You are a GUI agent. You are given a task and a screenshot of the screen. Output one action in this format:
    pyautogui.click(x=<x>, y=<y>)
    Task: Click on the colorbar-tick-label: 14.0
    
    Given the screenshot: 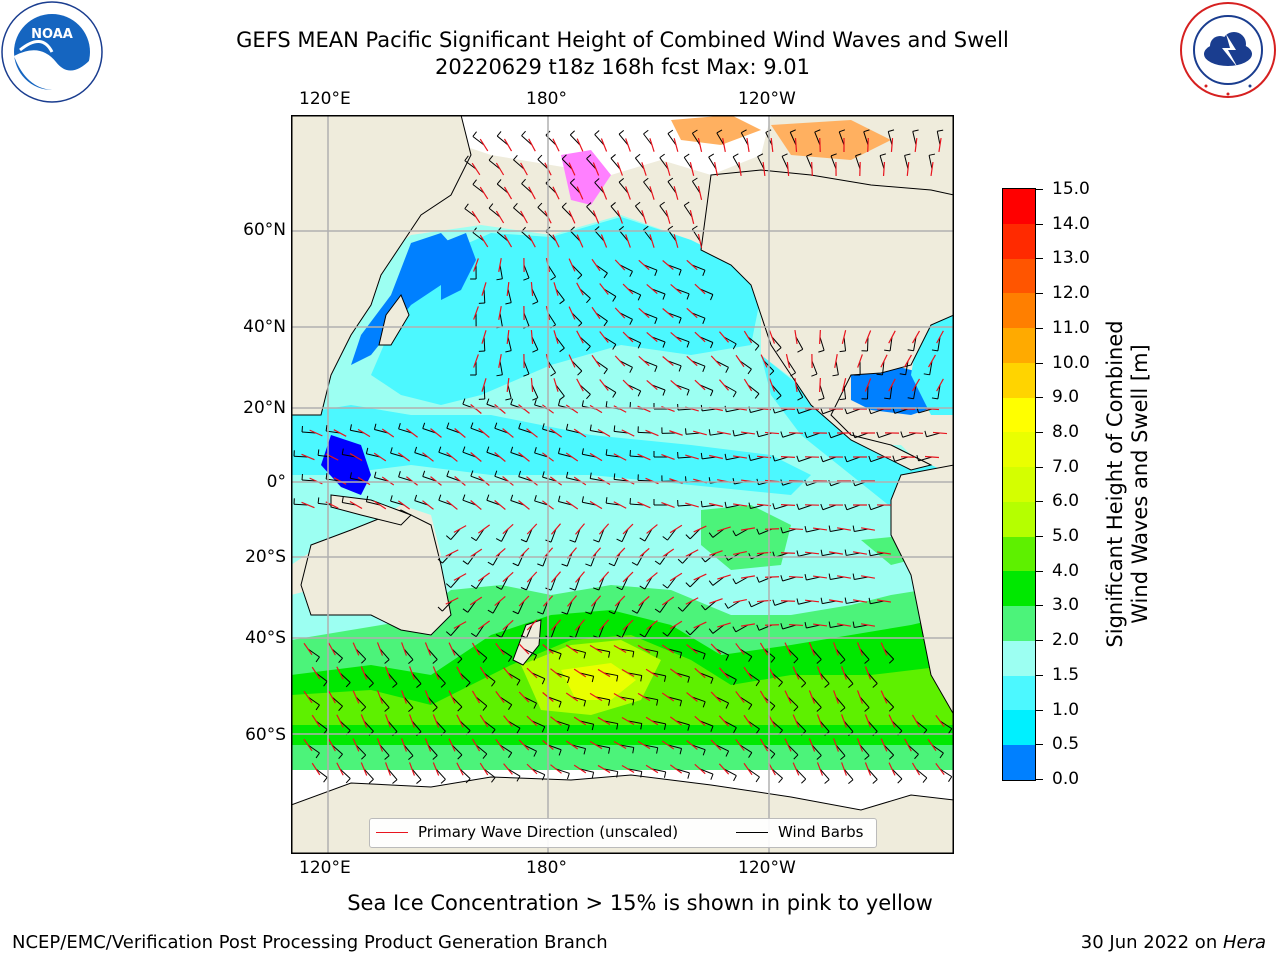 What is the action you would take?
    pyautogui.click(x=1071, y=223)
    